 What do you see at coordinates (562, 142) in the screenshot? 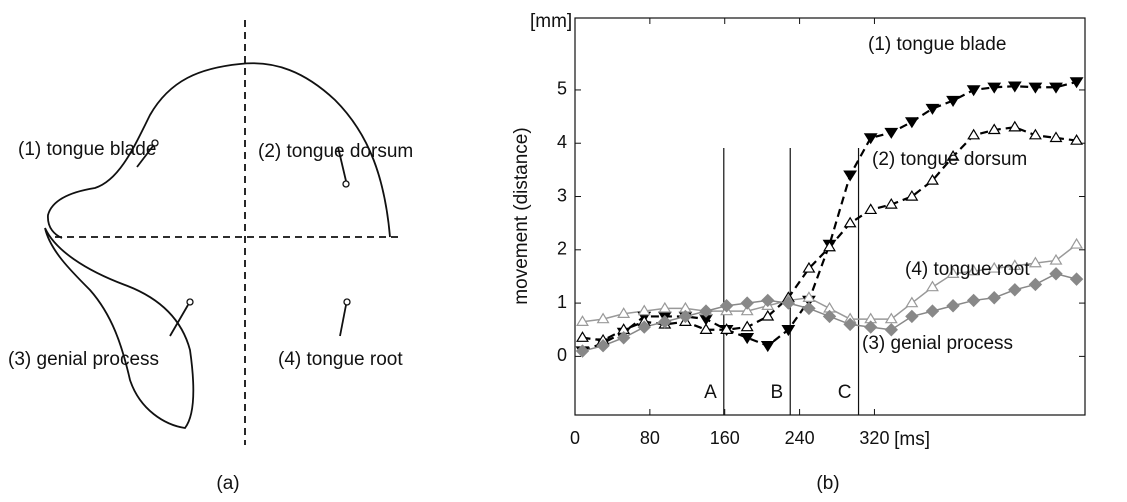
I see `y-tick-label: 4` at bounding box center [562, 142].